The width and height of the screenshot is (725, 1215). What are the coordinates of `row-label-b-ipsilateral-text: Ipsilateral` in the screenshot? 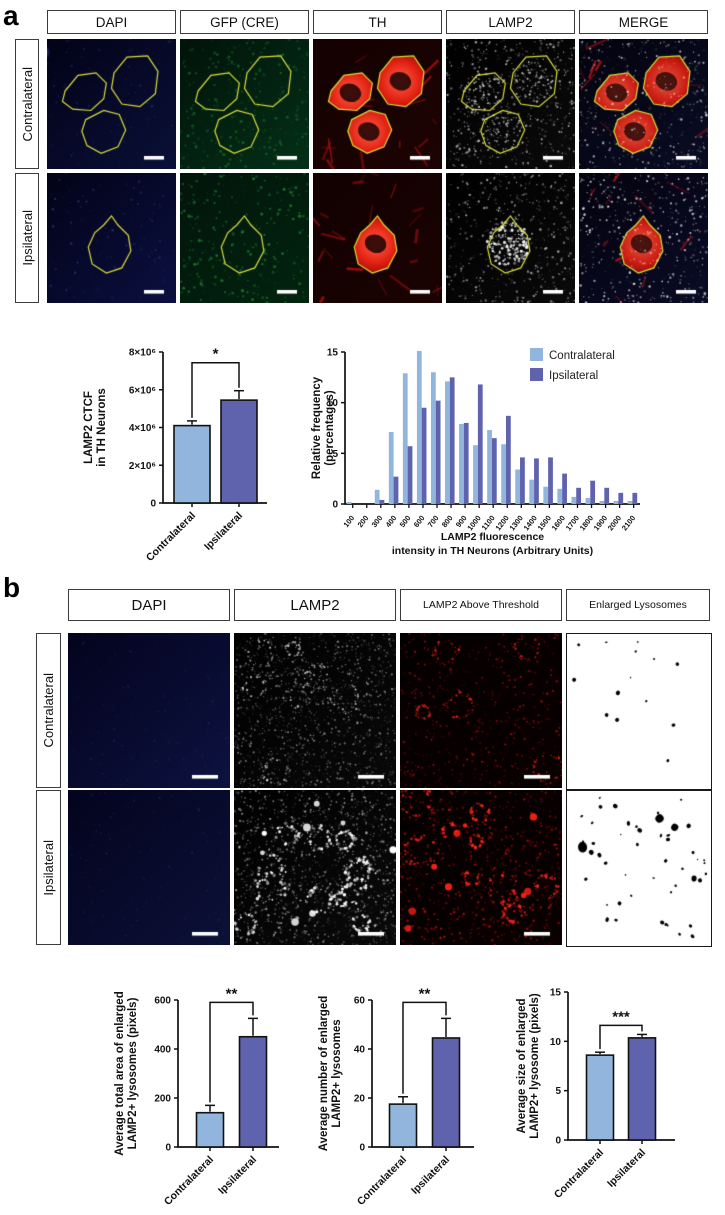 It's located at (48, 867).